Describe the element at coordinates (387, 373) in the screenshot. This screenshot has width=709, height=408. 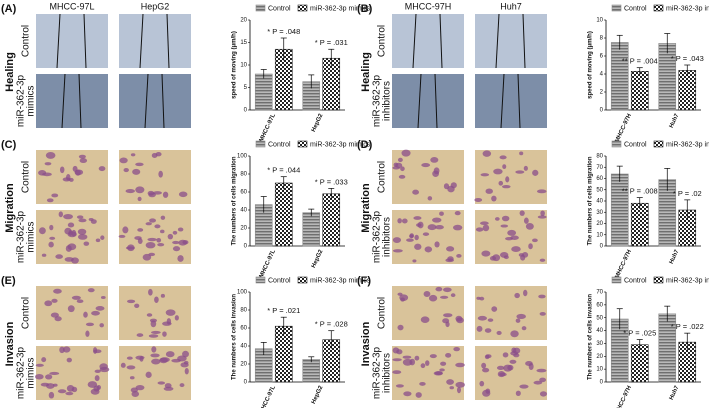
I see `row-label: inhibitors` at that location.